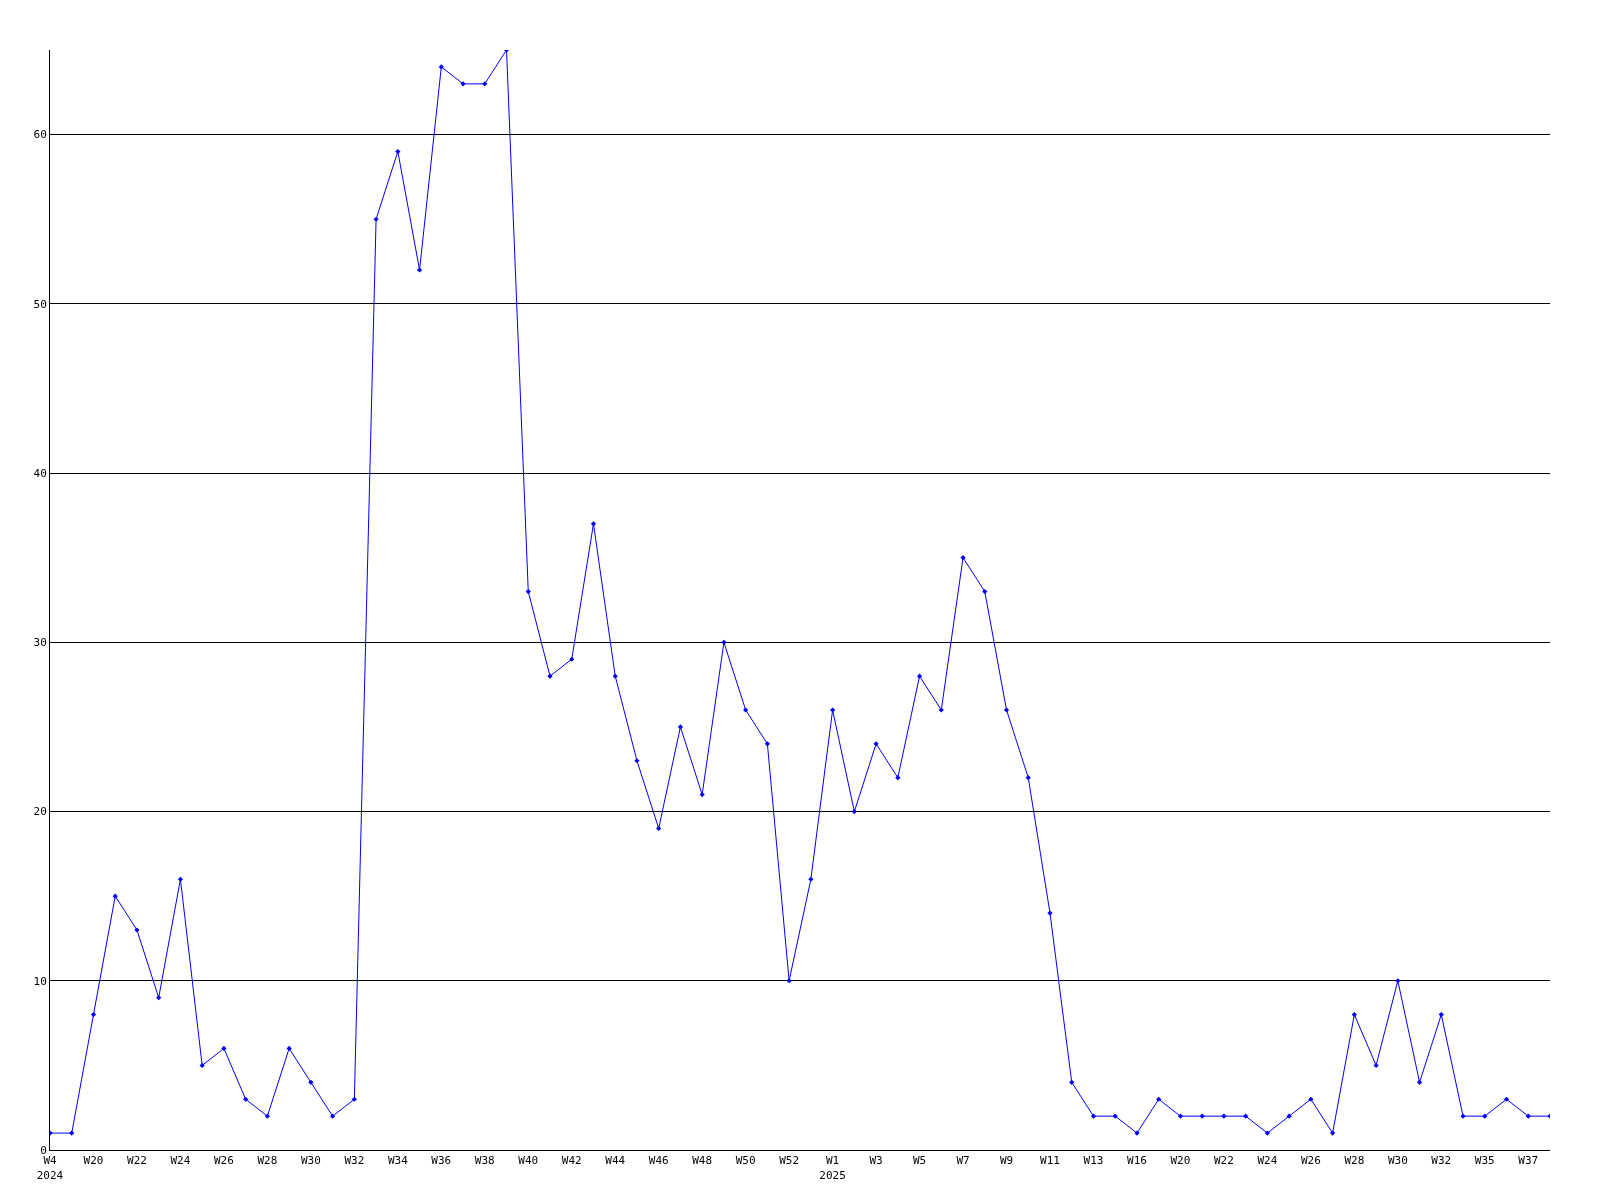 The image size is (1600, 1200). What do you see at coordinates (40, 981) in the screenshot?
I see `y-tick-label: 10` at bounding box center [40, 981].